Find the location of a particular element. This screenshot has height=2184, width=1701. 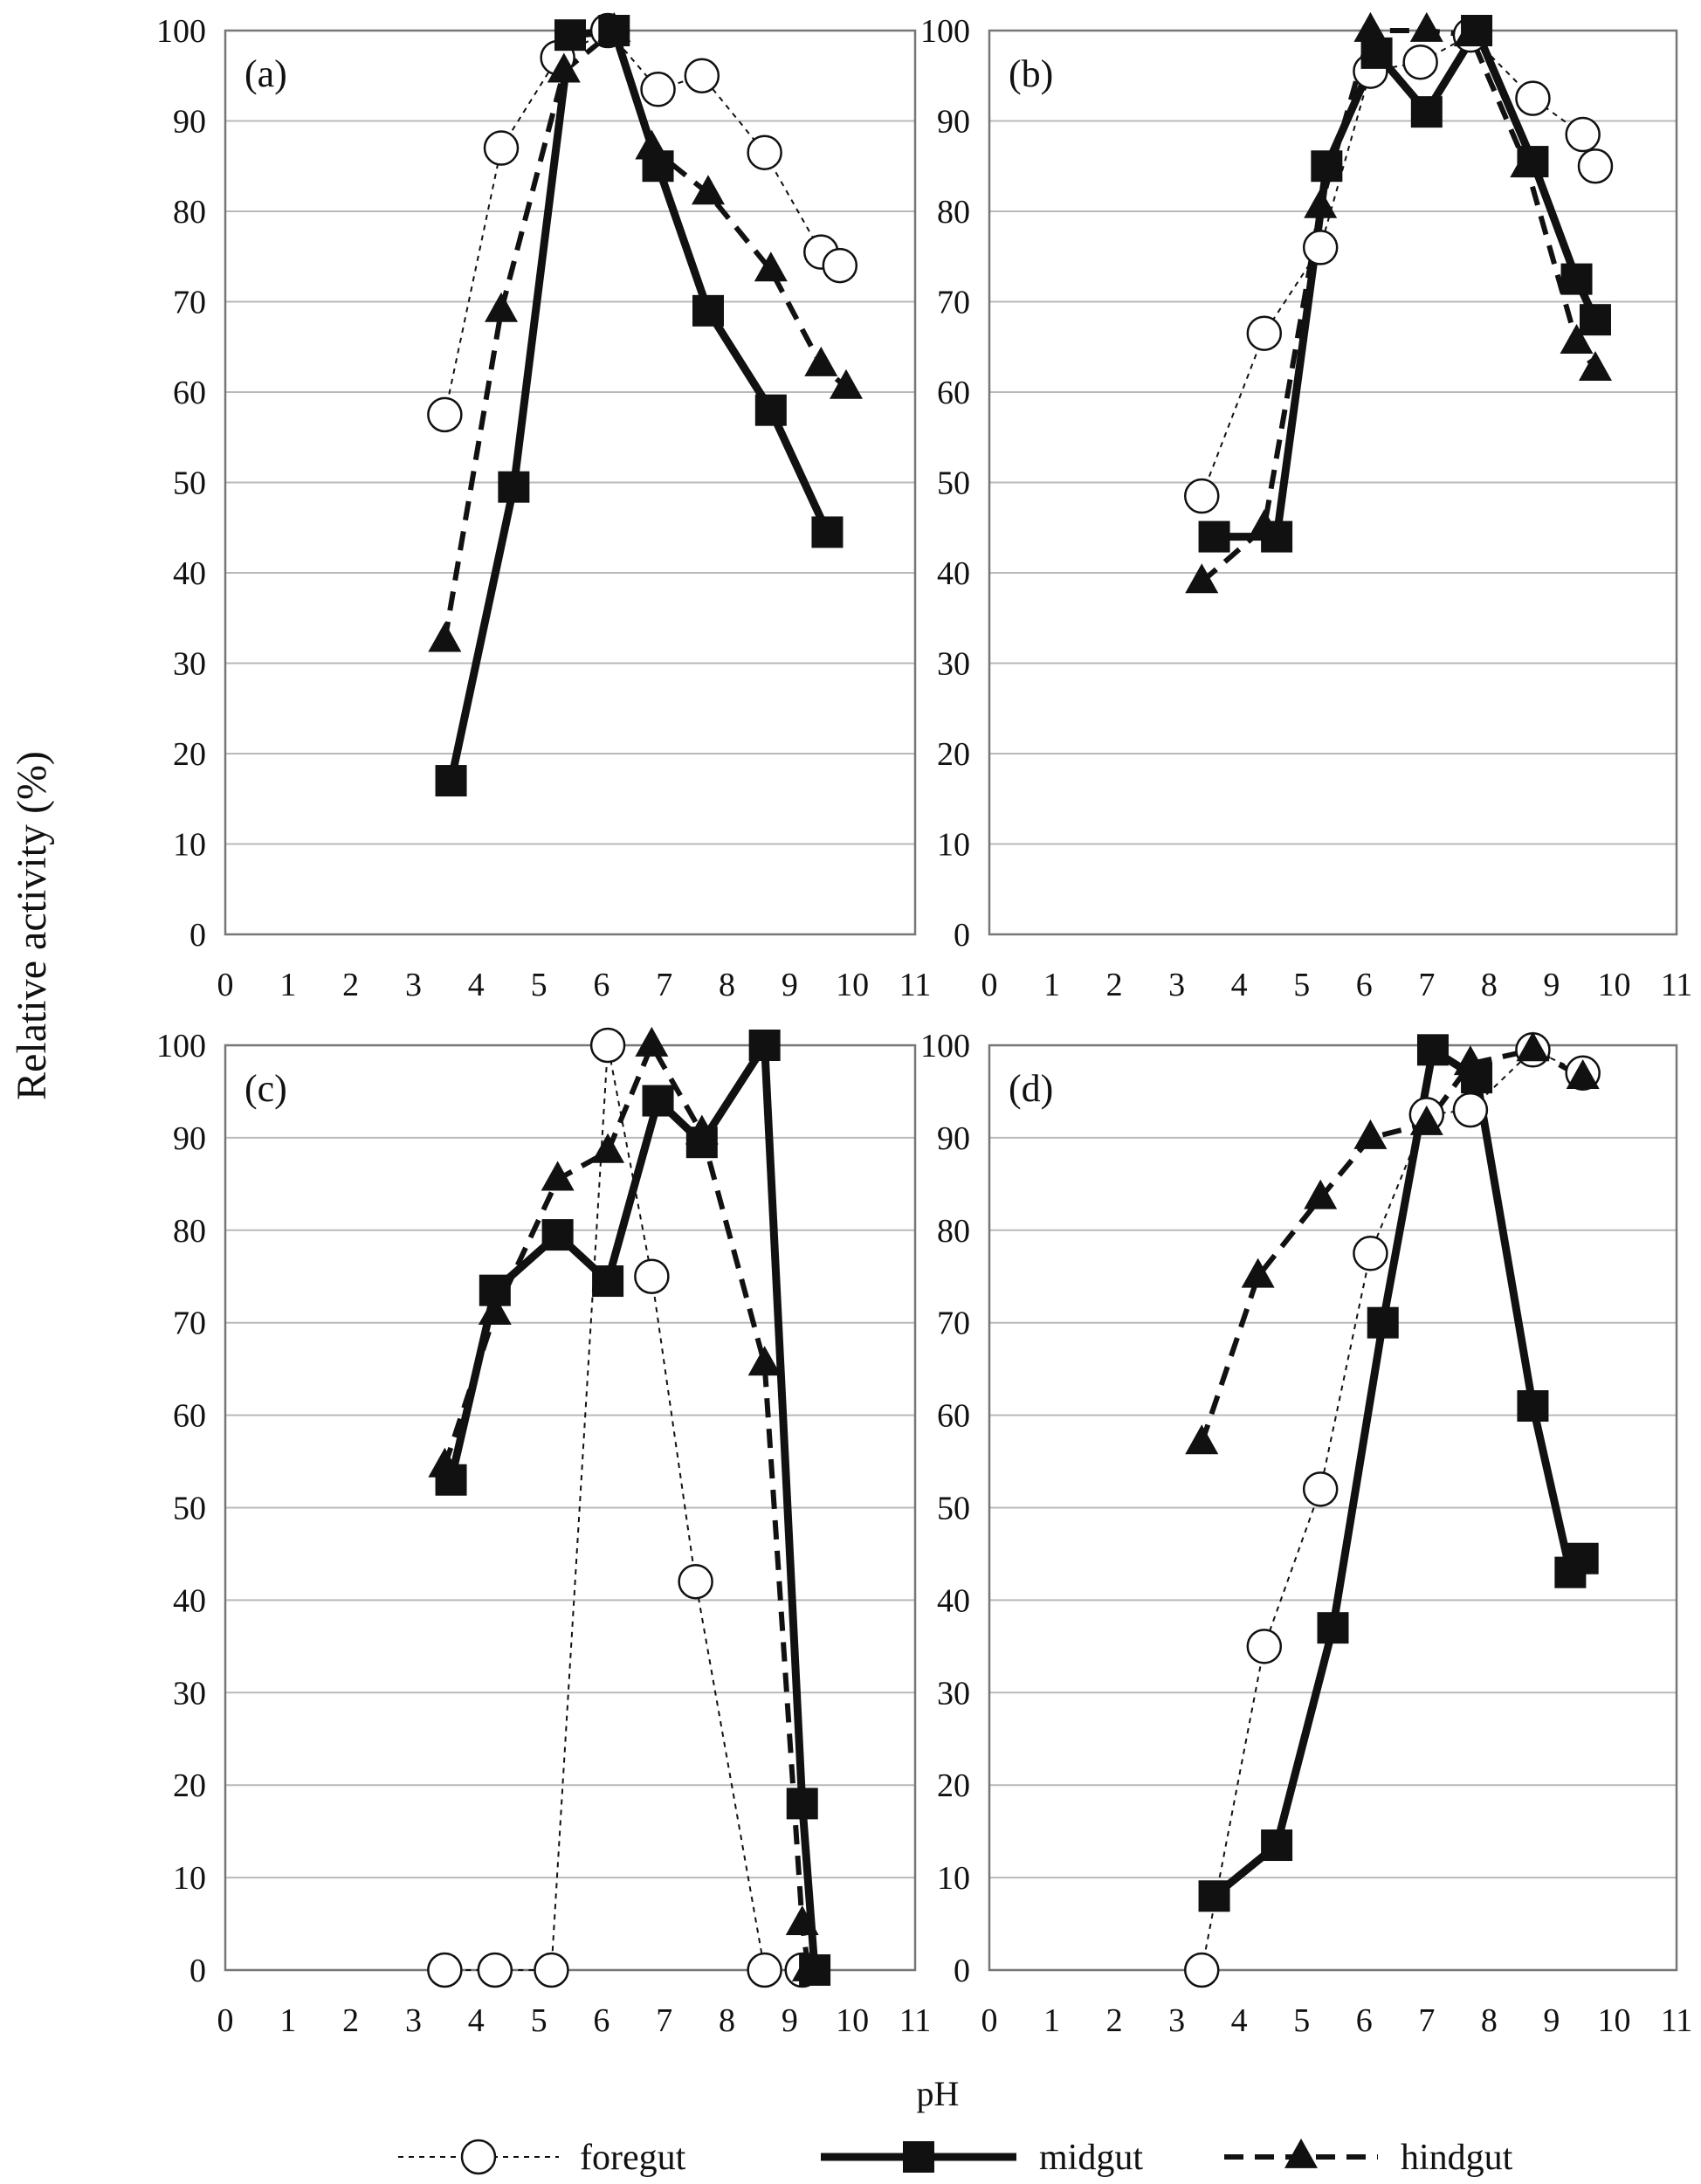

panel-title: (a) is located at coordinates (266, 73).